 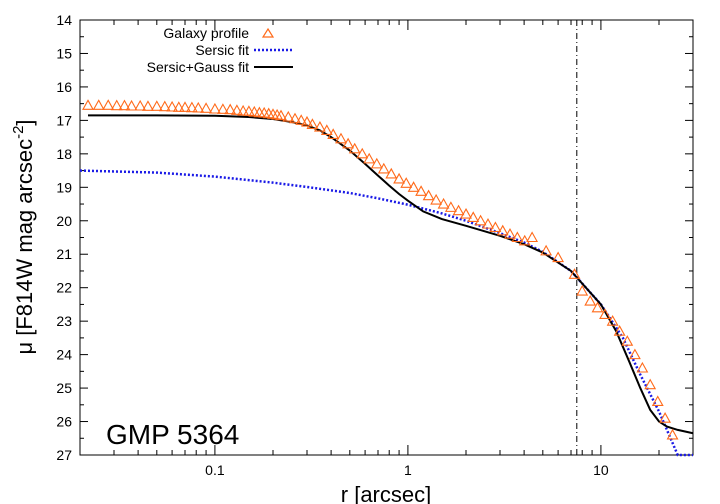 I want to click on y-tick-label: 22, so click(x=64, y=288).